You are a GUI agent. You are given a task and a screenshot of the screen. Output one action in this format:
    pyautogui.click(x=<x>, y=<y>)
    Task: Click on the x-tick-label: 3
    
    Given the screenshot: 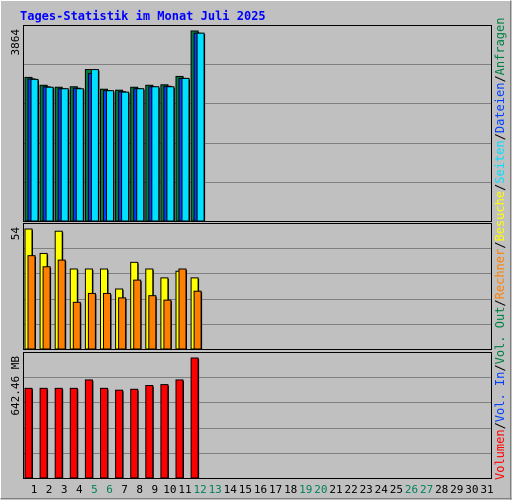 What is the action you would take?
    pyautogui.click(x=64, y=489)
    